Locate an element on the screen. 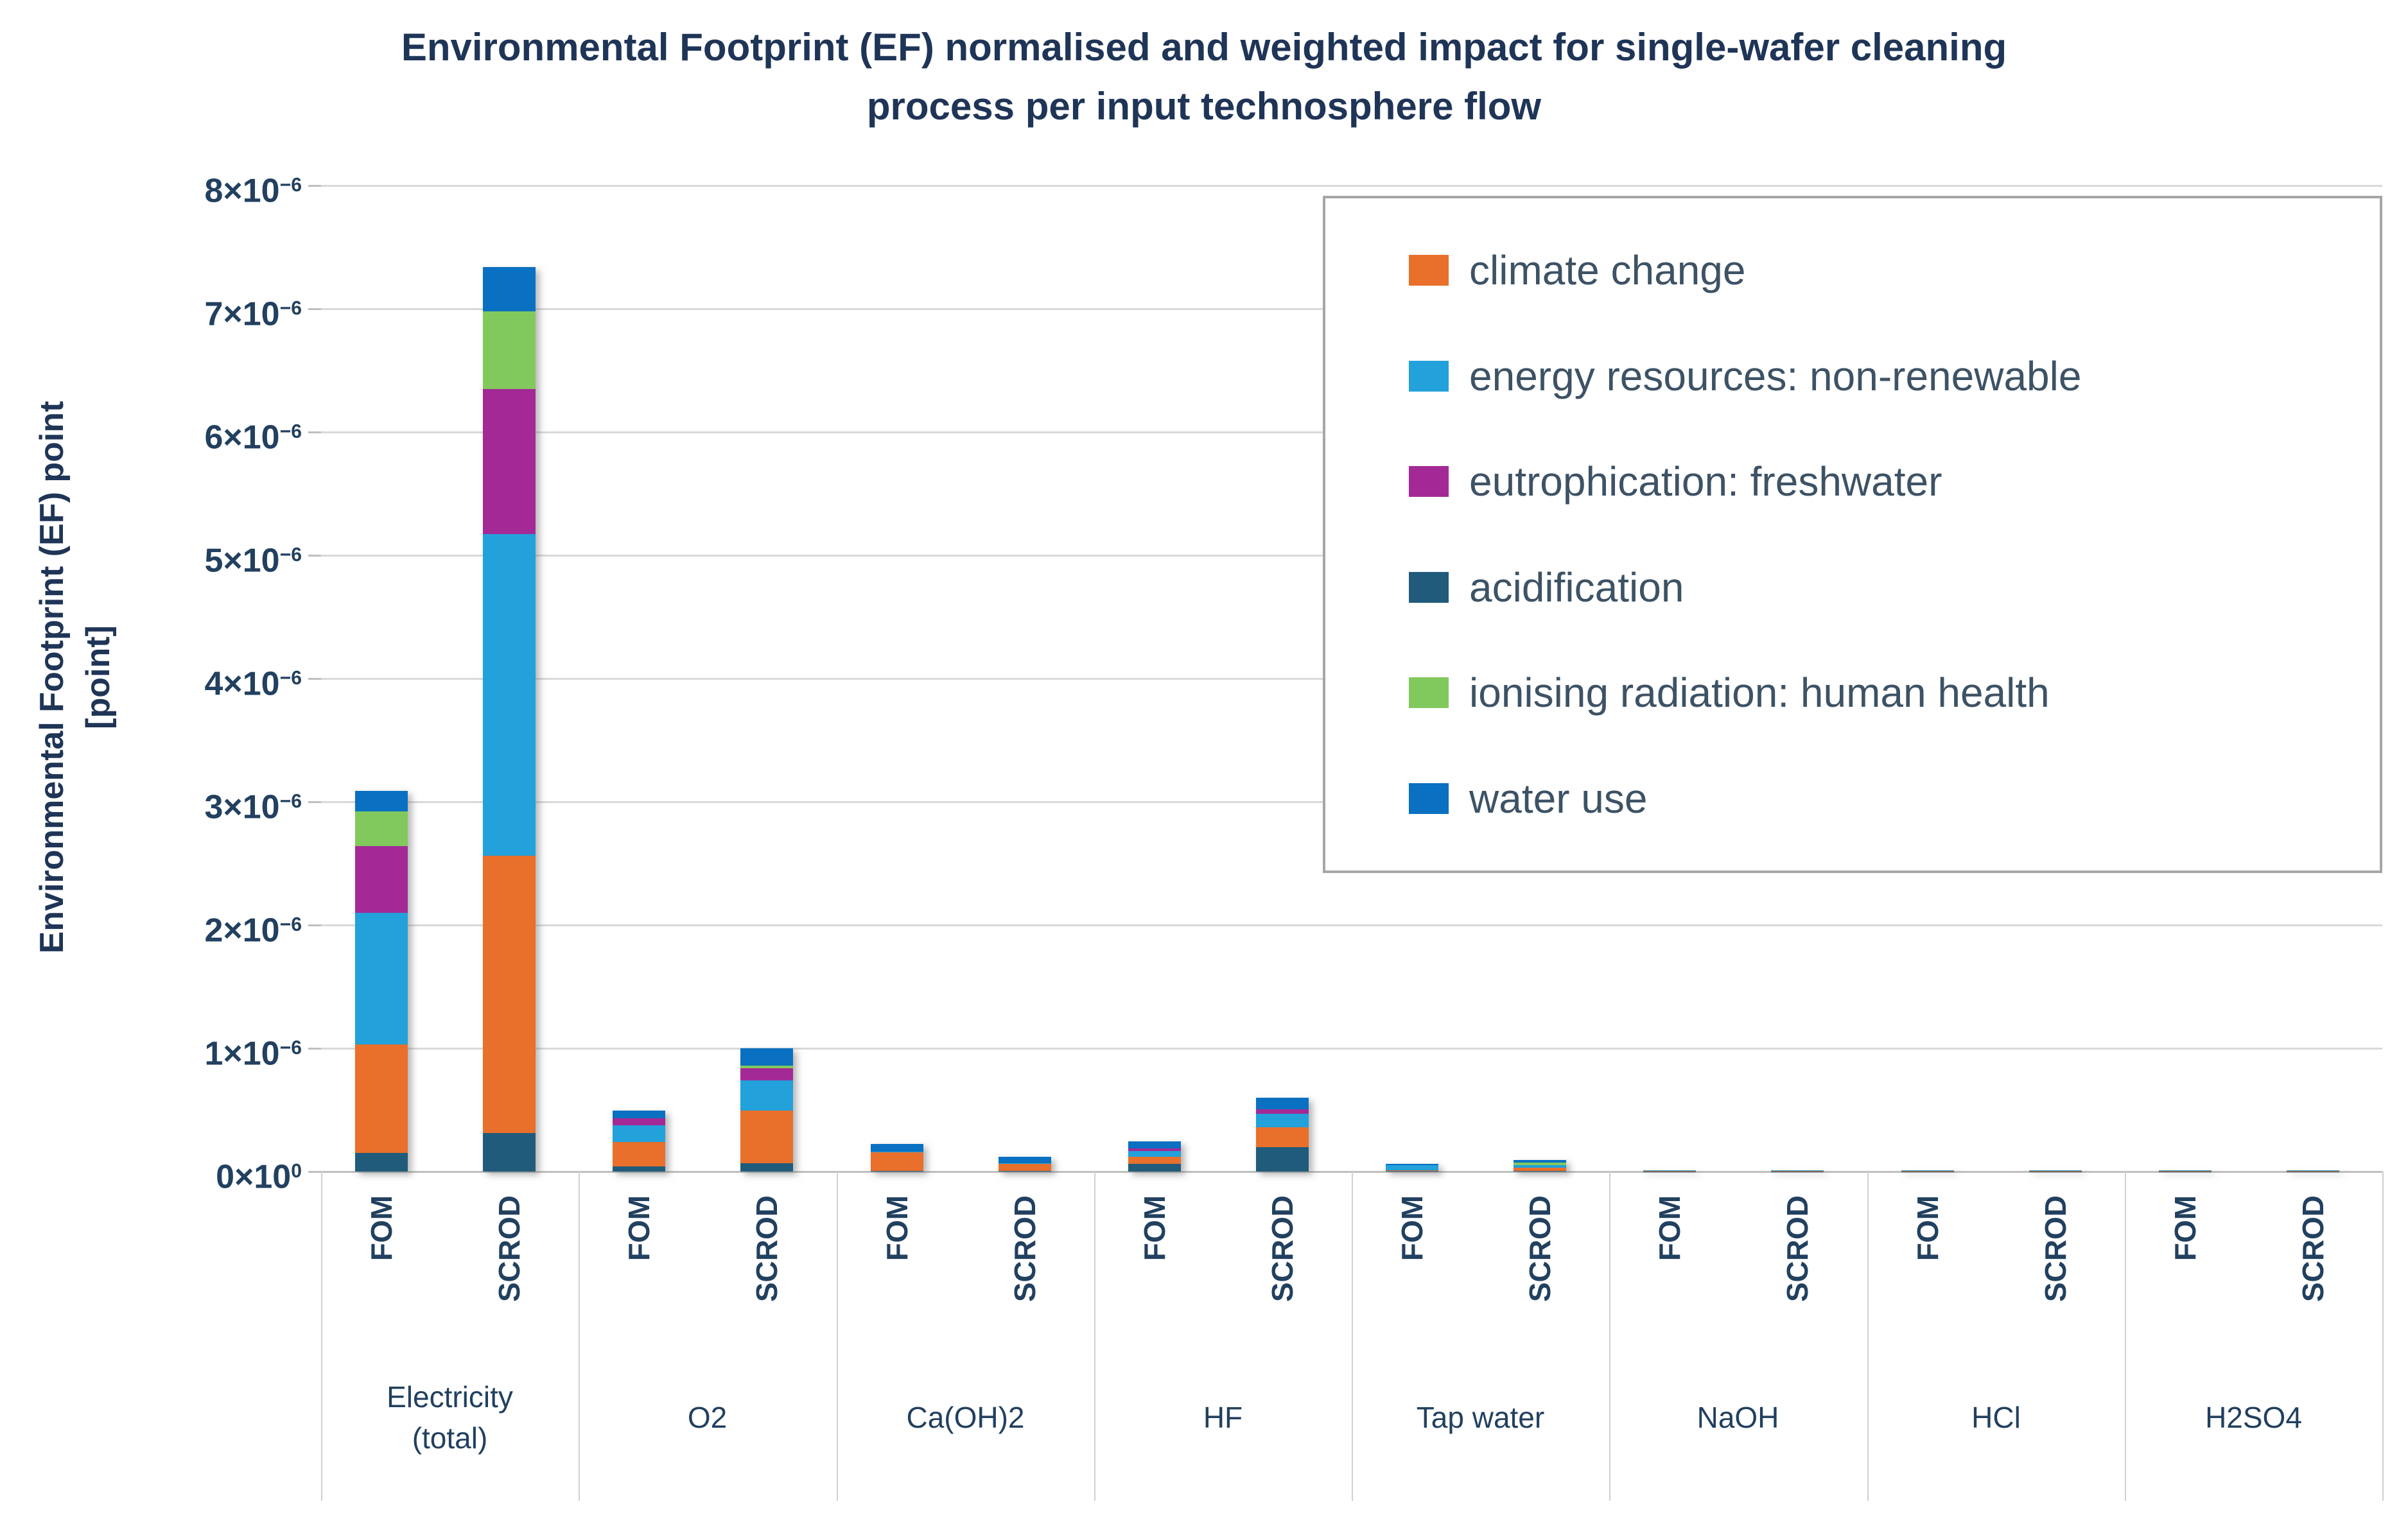  bar-naoh-scrod is located at coordinates (1798, 1171).